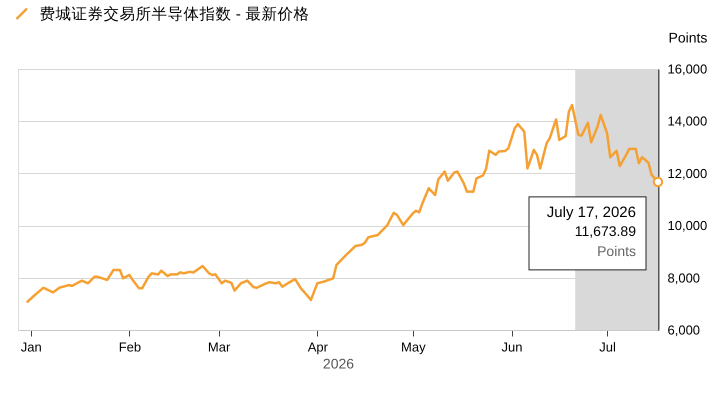 This screenshot has height=419, width=710. I want to click on legend-label: 费城证券交易所半导体指数 - 最新价格, so click(175, 13).